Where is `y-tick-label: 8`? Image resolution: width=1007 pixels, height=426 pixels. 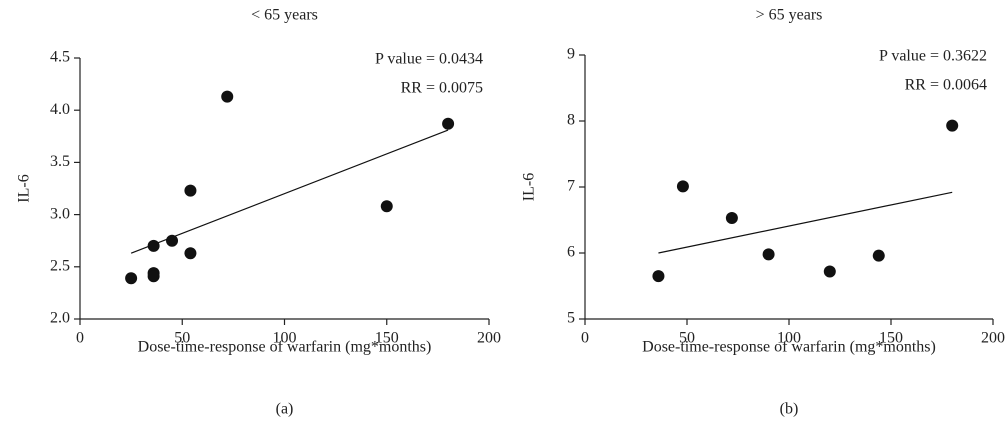 y-tick-label: 8 is located at coordinates (571, 120).